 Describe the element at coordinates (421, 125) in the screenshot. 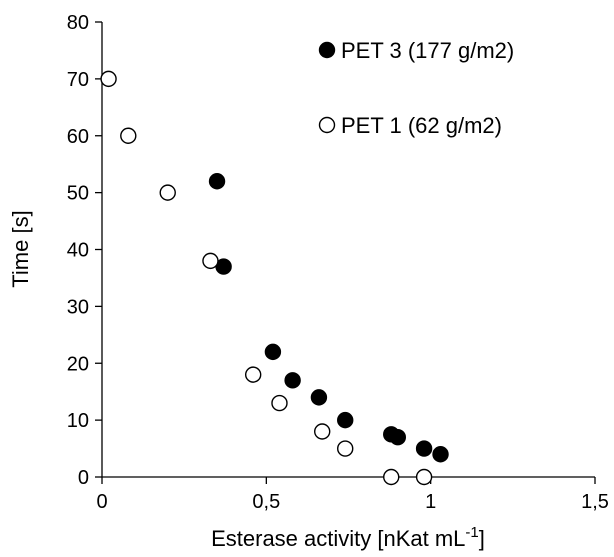

I see `legend-label-pet1: PET 1 (62 g/m2)` at that location.